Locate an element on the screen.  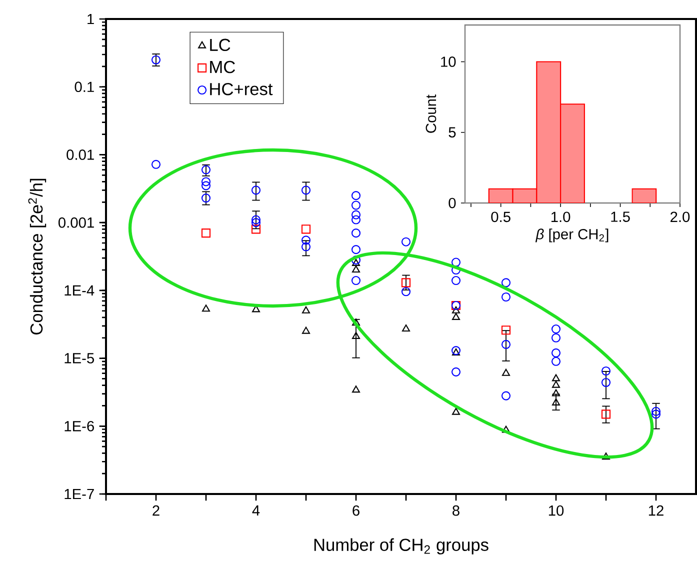
x-tick-label: 4 is located at coordinates (256, 510).